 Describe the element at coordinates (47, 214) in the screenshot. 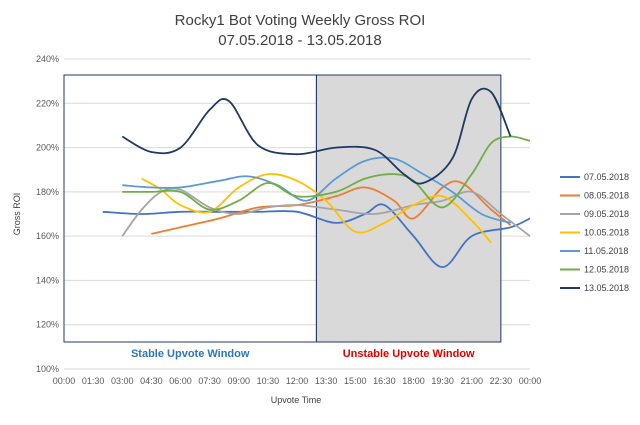

I see `y-tick-labels: 100% 120% 140% 160% 180% 200% 220% 240%` at that location.